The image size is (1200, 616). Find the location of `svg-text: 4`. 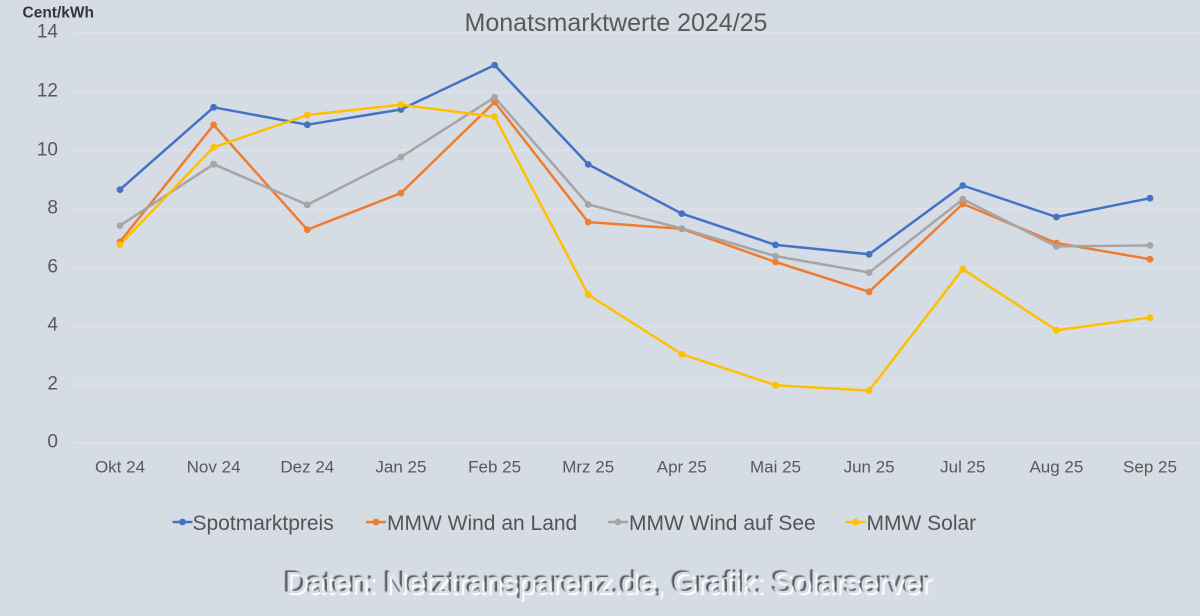

svg-text: 4 is located at coordinates (52, 325).